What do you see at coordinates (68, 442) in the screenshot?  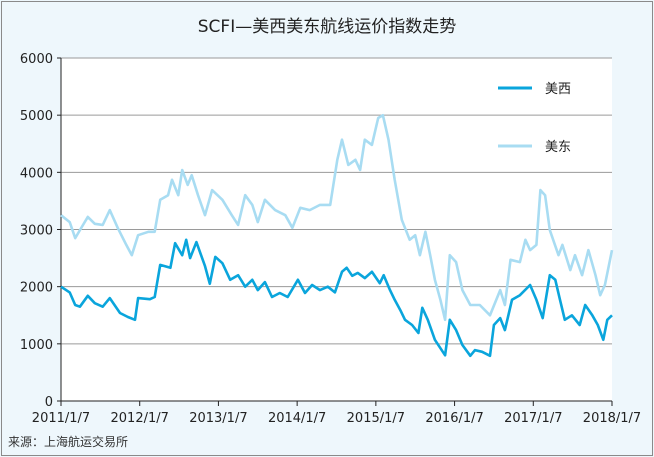 I see `source-note: 来源：上海航运交易所` at bounding box center [68, 442].